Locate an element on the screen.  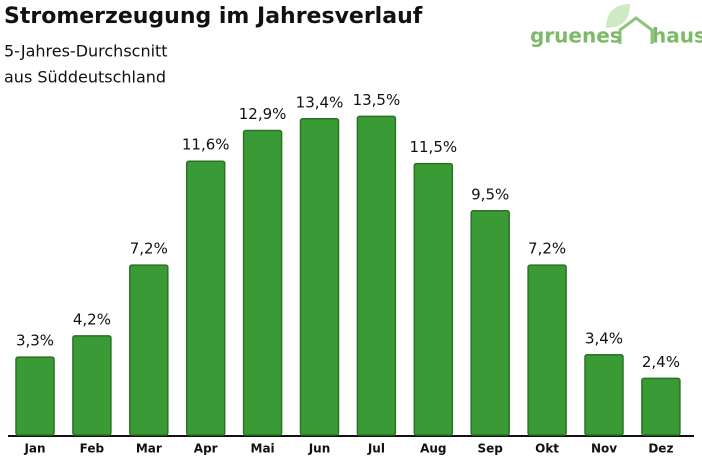
chart-title: Stromerzeugung im Jahresverlauf is located at coordinates (213, 16).